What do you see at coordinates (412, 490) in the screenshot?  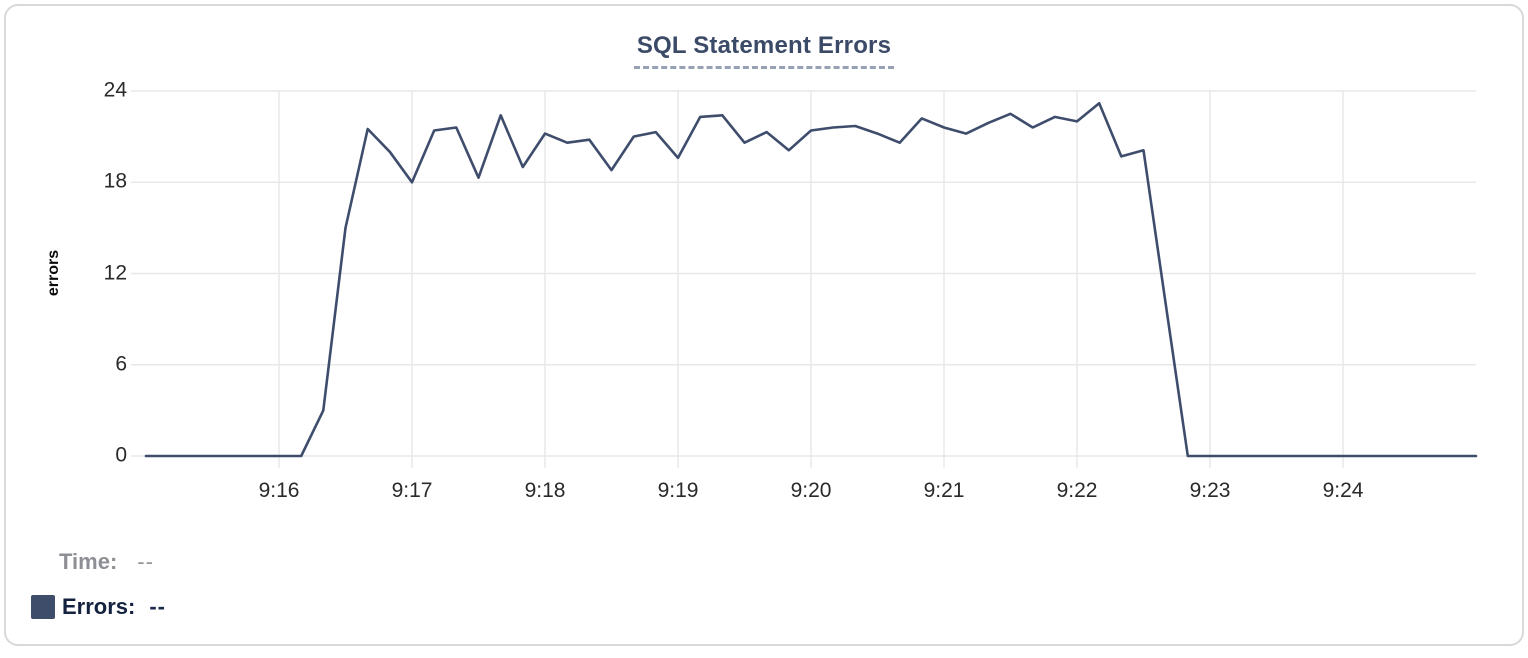 I see `x-tick-label: 9:17` at bounding box center [412, 490].